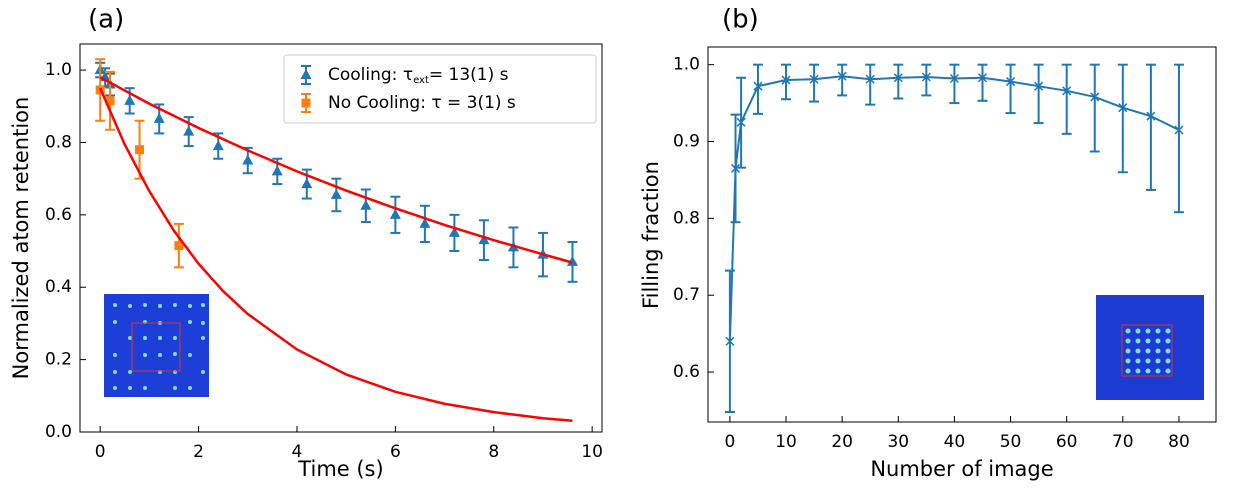 The width and height of the screenshot is (1234, 490). Describe the element at coordinates (58, 287) in the screenshot. I see `y-tick-label: 0.4` at that location.